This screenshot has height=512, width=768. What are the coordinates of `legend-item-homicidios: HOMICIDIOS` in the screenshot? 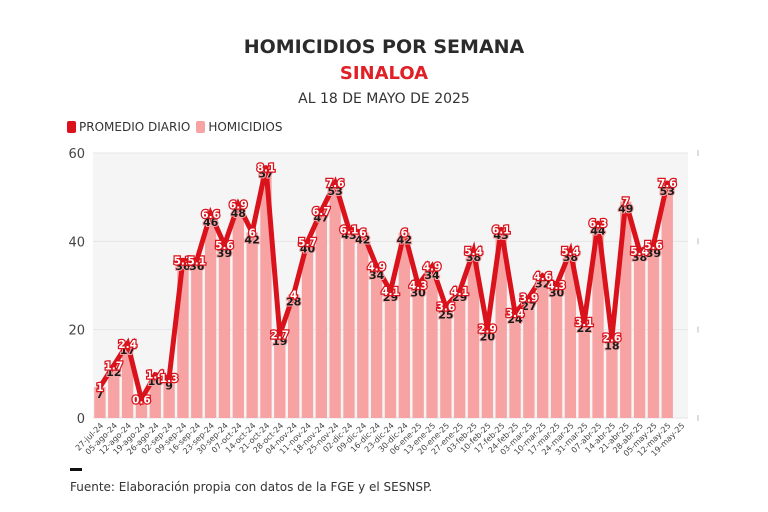 It's located at (239, 127).